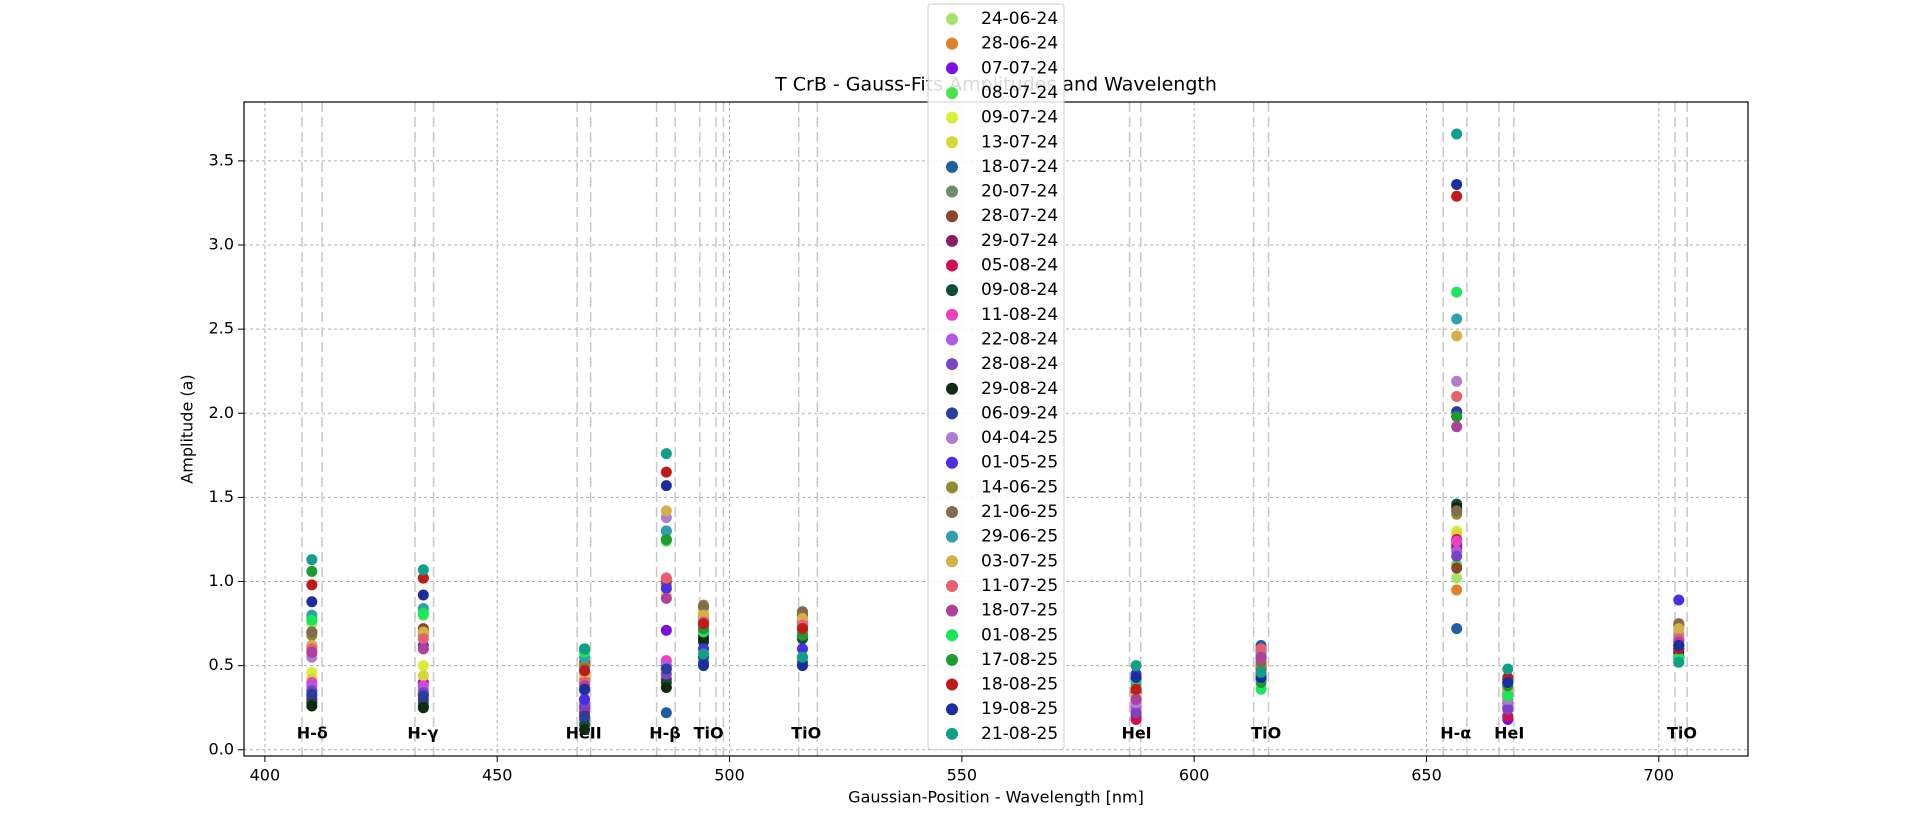 The height and width of the screenshot is (840, 1920). I want to click on y-tick-label: 1.5, so click(221, 496).